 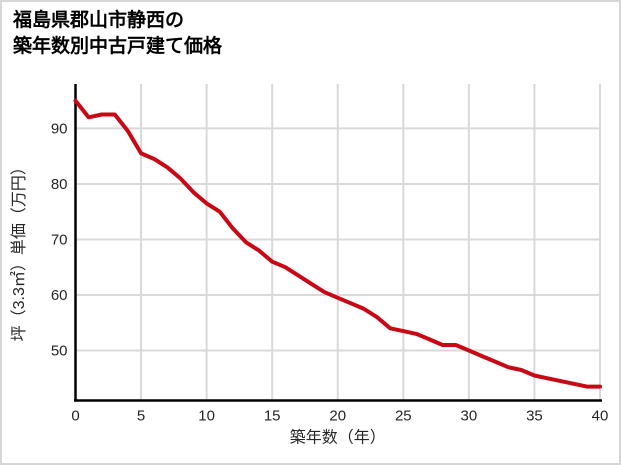 What do you see at coordinates (272, 416) in the screenshot?
I see `x-tick-label-15: 15` at bounding box center [272, 416].